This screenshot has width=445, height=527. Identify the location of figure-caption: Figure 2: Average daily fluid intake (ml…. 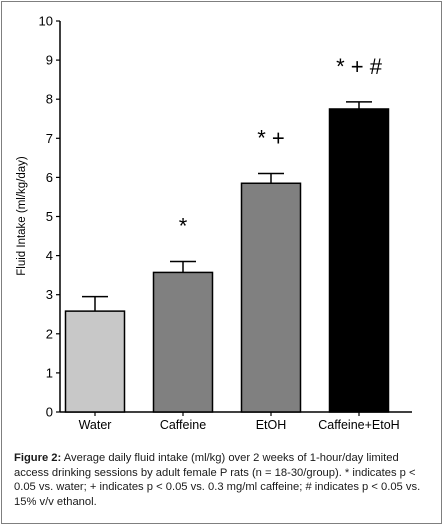
(224, 480).